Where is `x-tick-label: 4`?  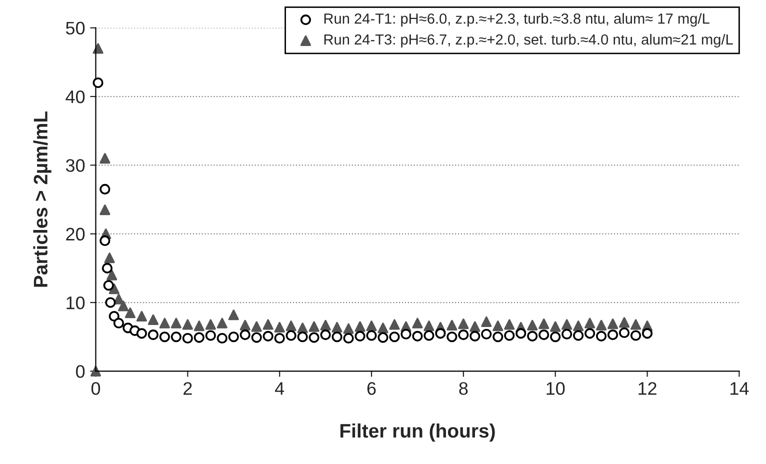 x-tick-label: 4 is located at coordinates (279, 388).